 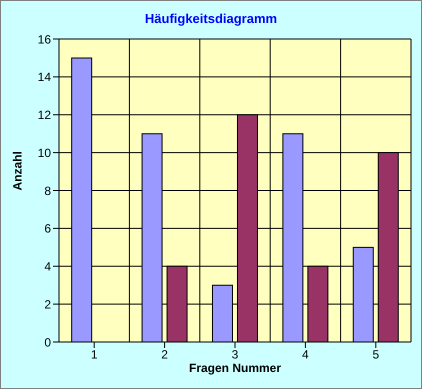 What do you see at coordinates (376, 355) in the screenshot?
I see `x-tick-label: 5` at bounding box center [376, 355].